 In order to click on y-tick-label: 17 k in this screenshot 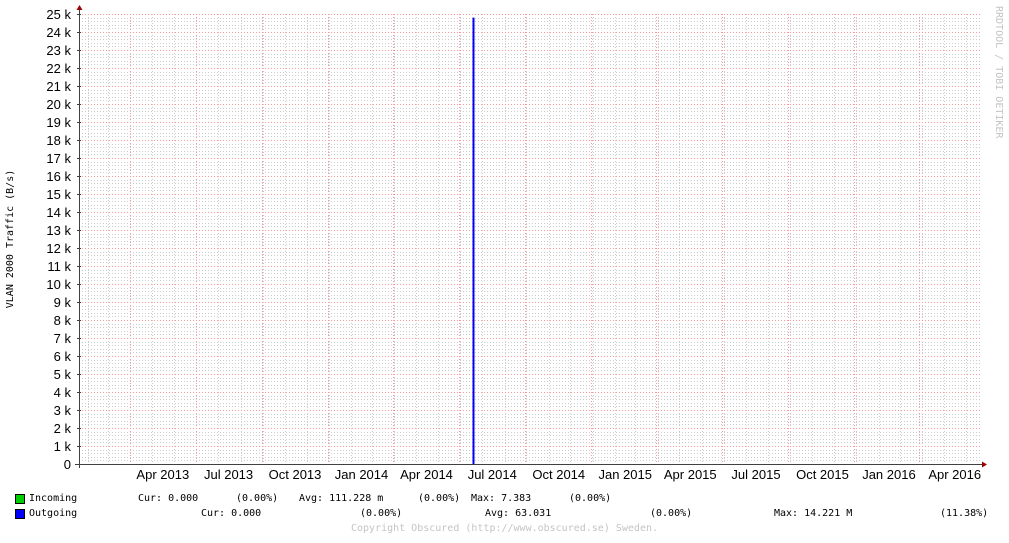, I will do `click(58, 158)`.